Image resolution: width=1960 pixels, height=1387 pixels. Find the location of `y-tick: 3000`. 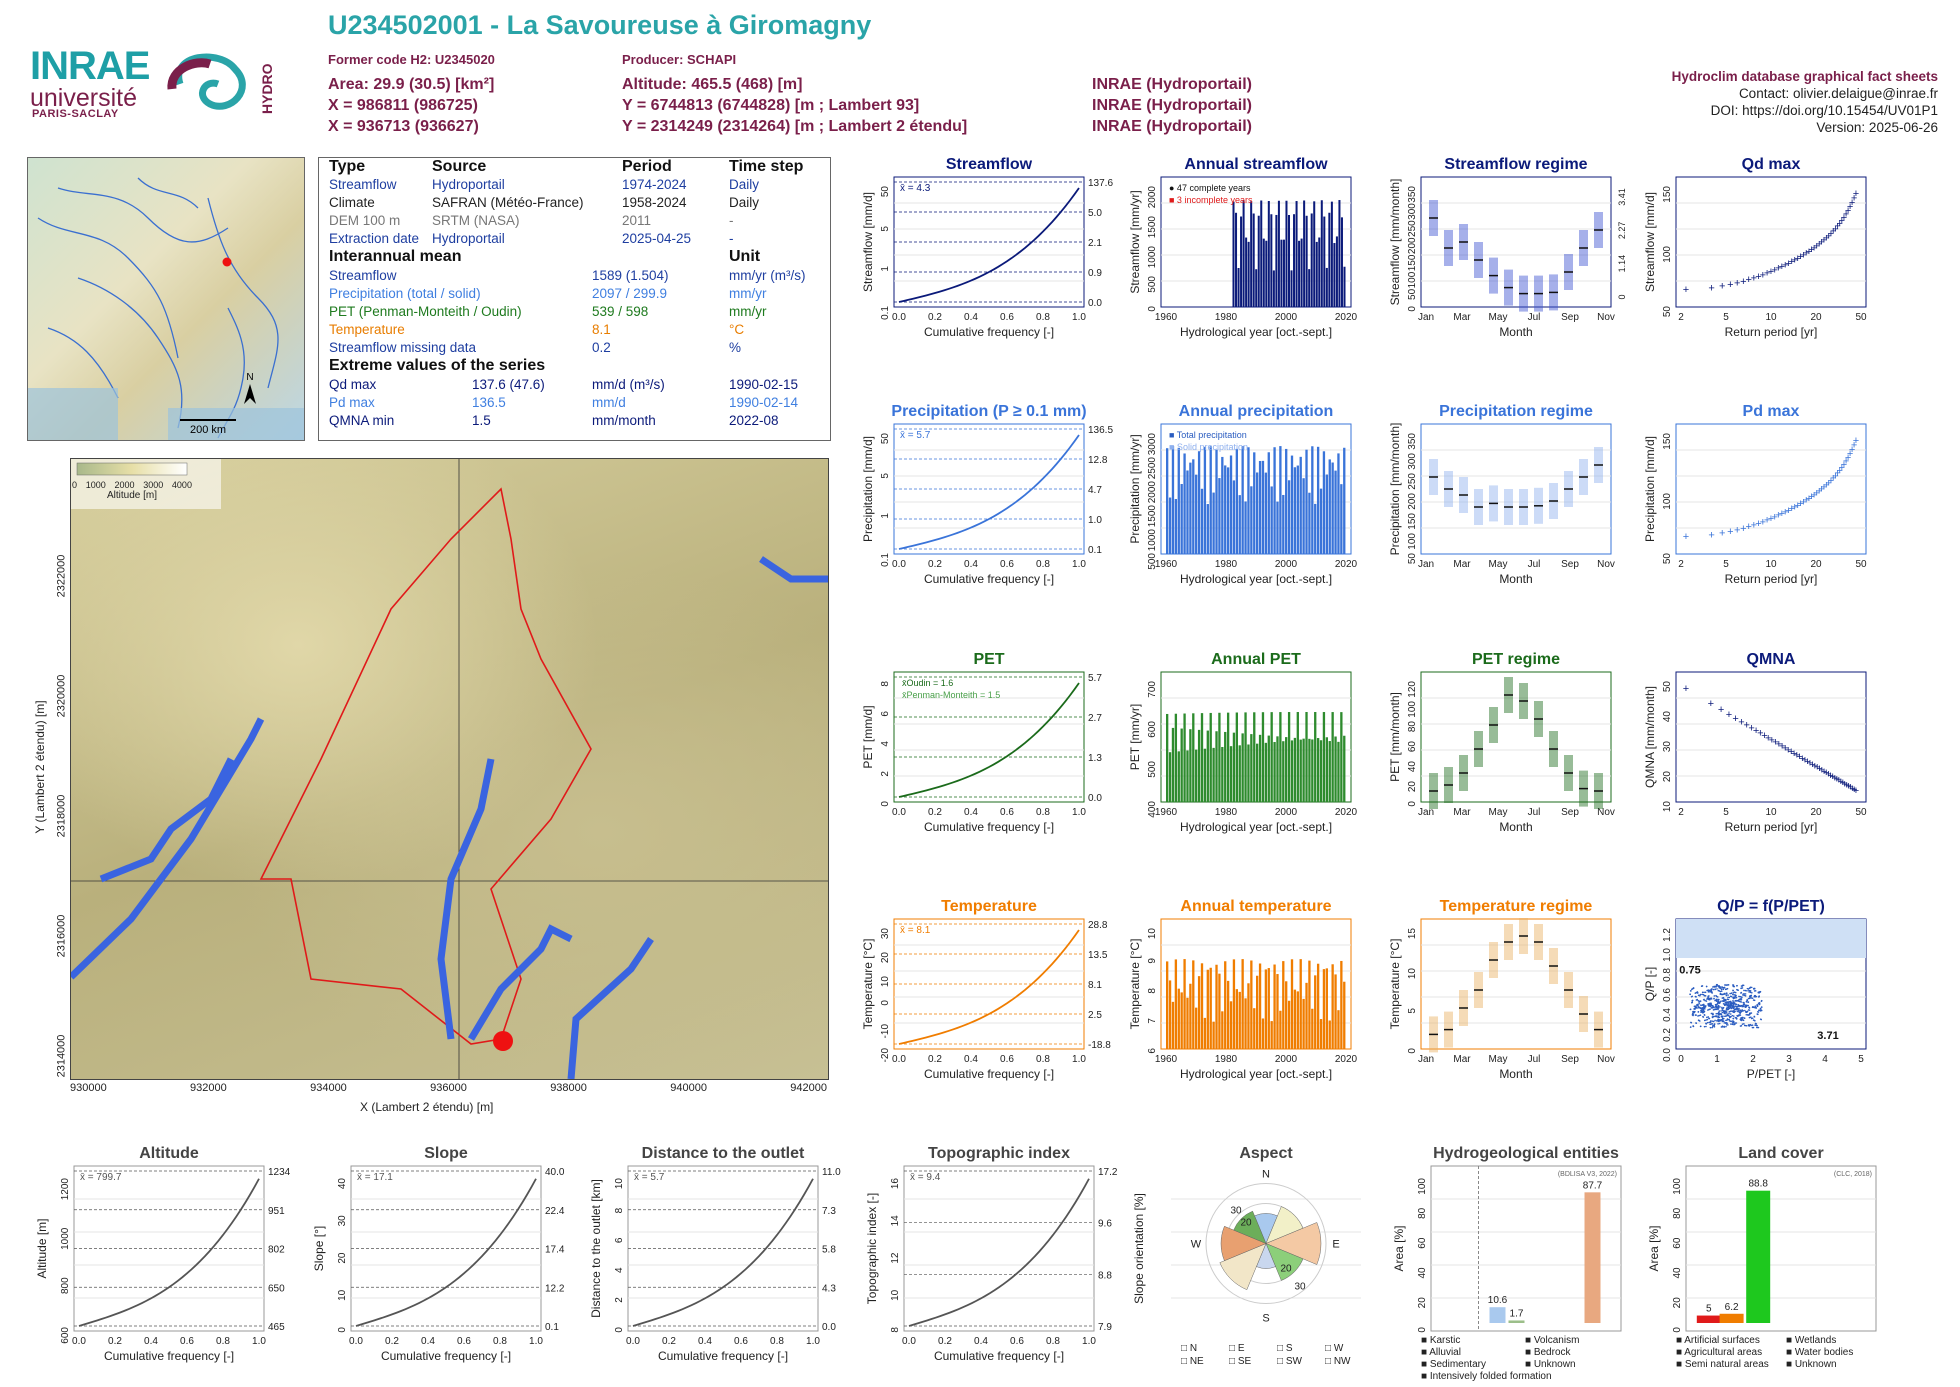

y-tick: 3000 is located at coordinates (1152, 444).